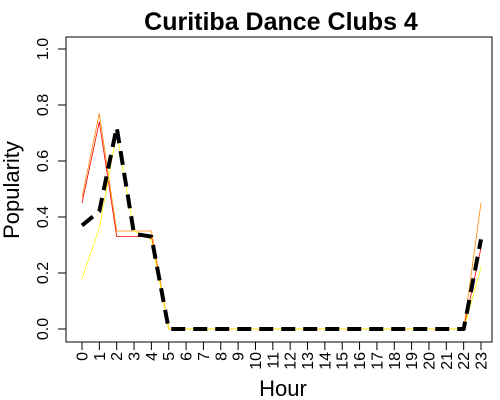 The image size is (500, 400). I want to click on y-tick-label: 0.6, so click(43, 161).